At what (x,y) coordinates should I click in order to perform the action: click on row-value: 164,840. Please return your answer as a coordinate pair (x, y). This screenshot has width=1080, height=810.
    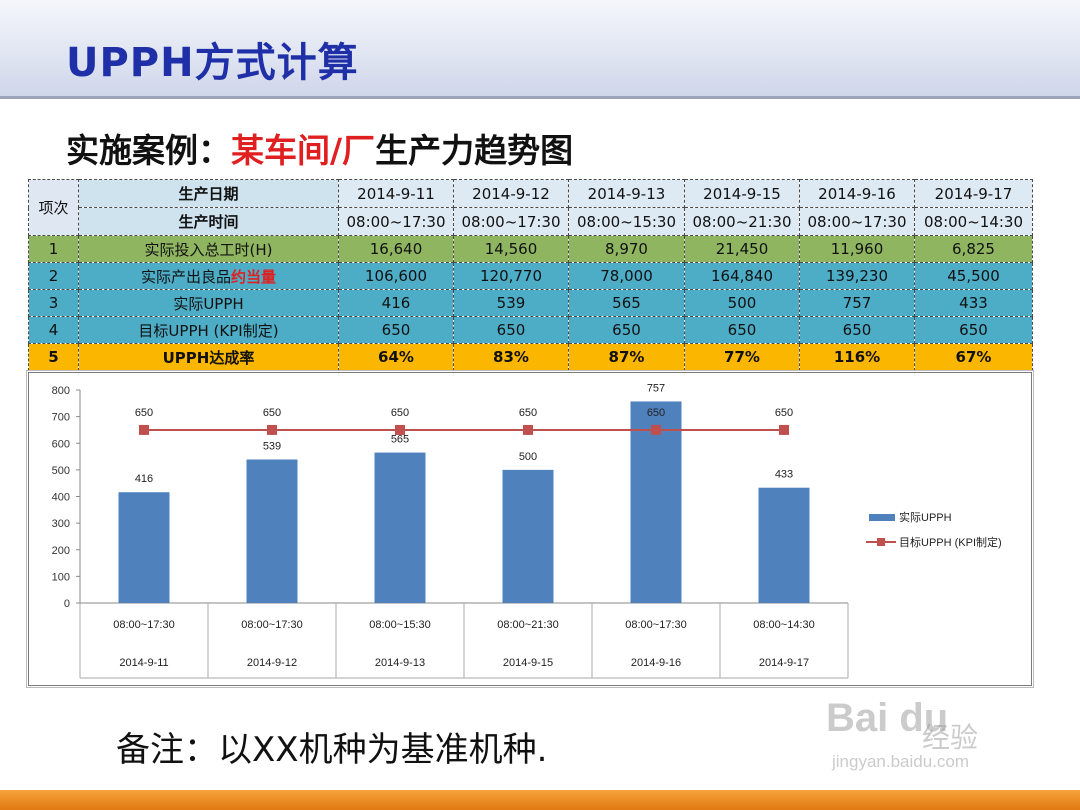
    Looking at the image, I should click on (742, 276).